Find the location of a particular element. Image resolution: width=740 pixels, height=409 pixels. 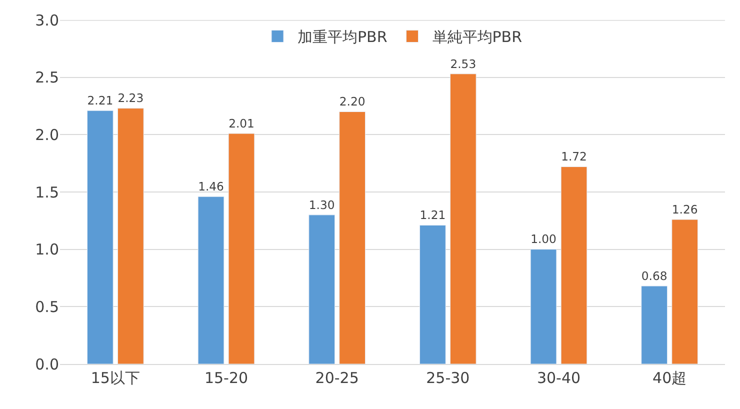

data-label: 1.26 is located at coordinates (685, 209).